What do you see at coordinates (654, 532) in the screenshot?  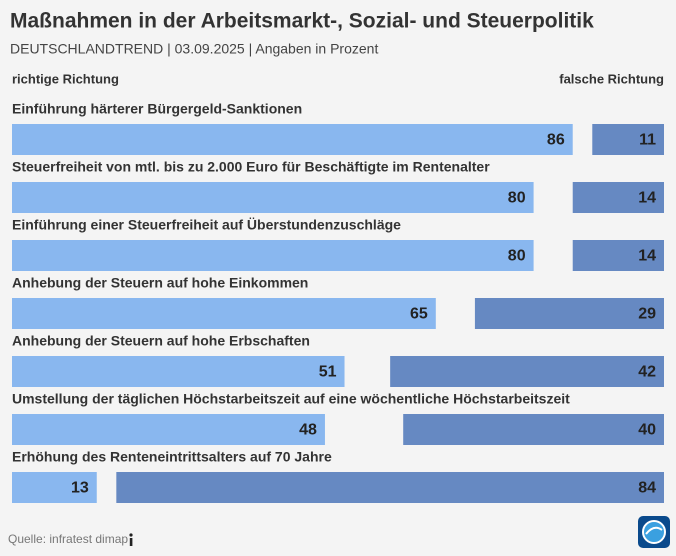 I see `logo` at bounding box center [654, 532].